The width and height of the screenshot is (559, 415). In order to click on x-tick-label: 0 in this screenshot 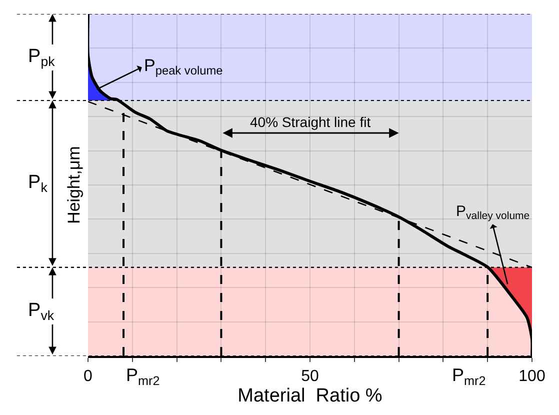, I will do `click(88, 377)`.